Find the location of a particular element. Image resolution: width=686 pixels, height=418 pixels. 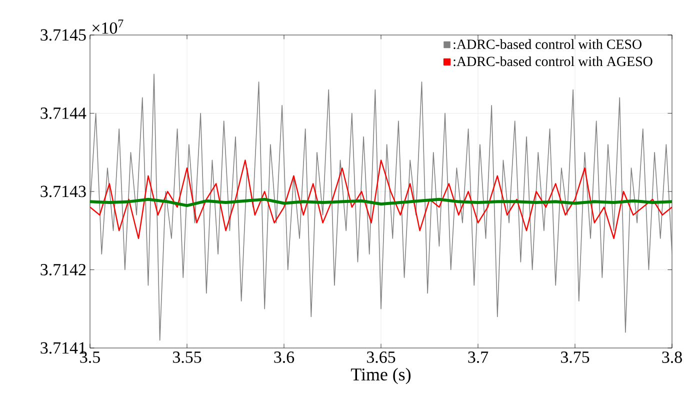

x-tick-label: 3.75 is located at coordinates (575, 357).